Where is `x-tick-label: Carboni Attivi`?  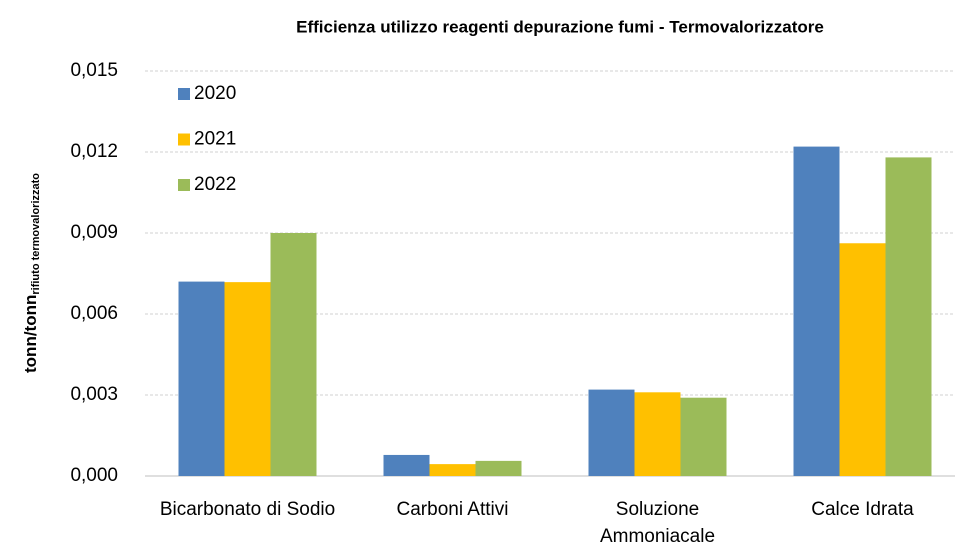
x-tick-label: Carboni Attivi is located at coordinates (452, 509).